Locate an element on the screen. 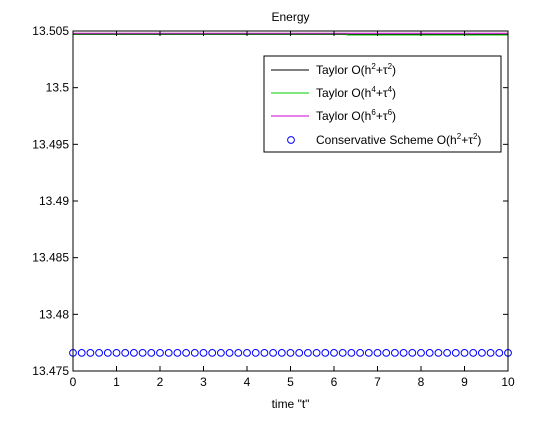  legend-entry-1-label: Taylor O(h2​+τ2​) is located at coordinates (356, 69).